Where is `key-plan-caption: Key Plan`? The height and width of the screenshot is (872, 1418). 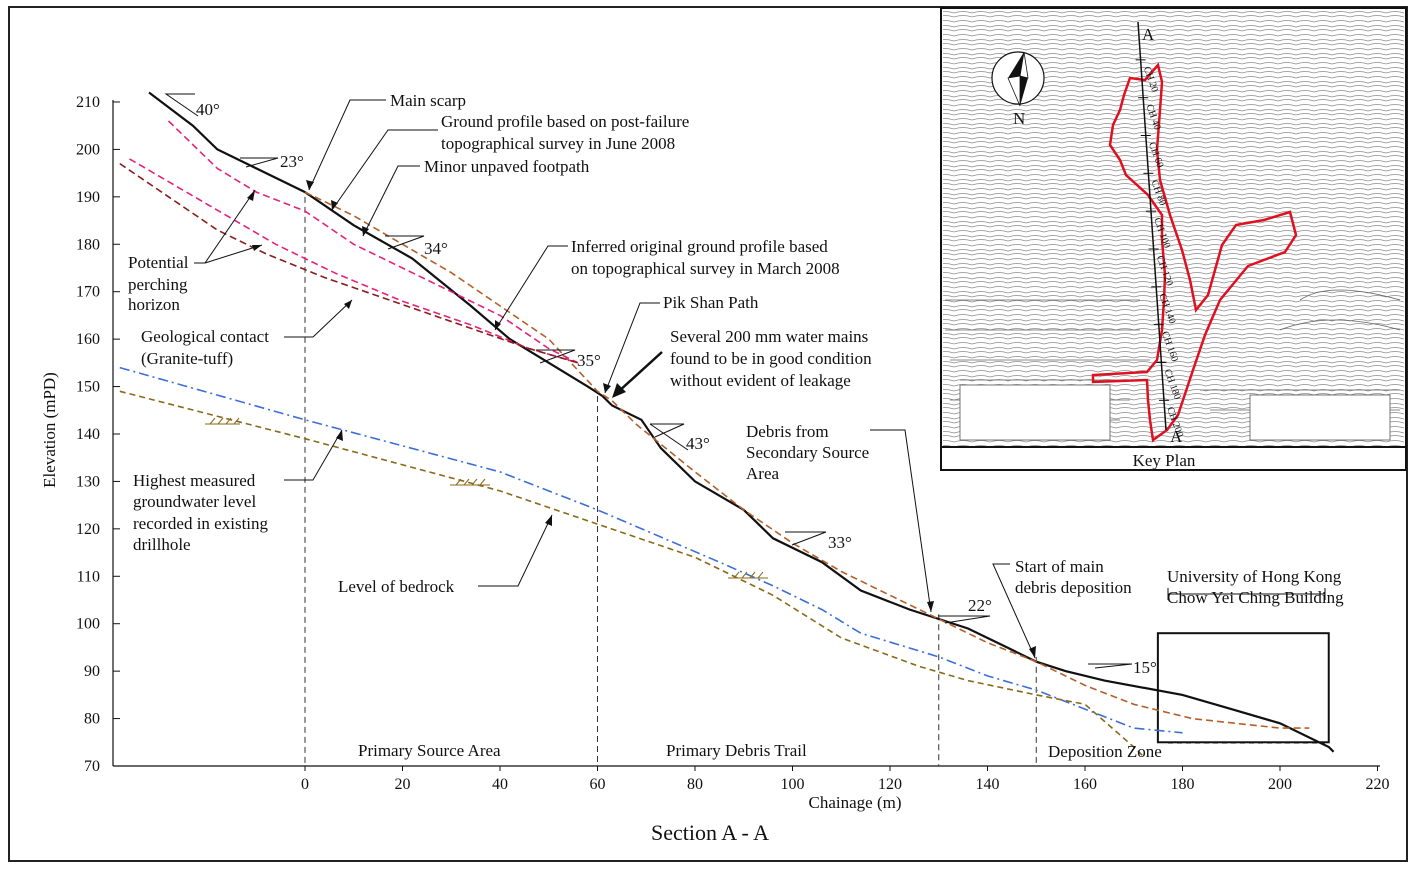 key-plan-caption: Key Plan is located at coordinates (1164, 460).